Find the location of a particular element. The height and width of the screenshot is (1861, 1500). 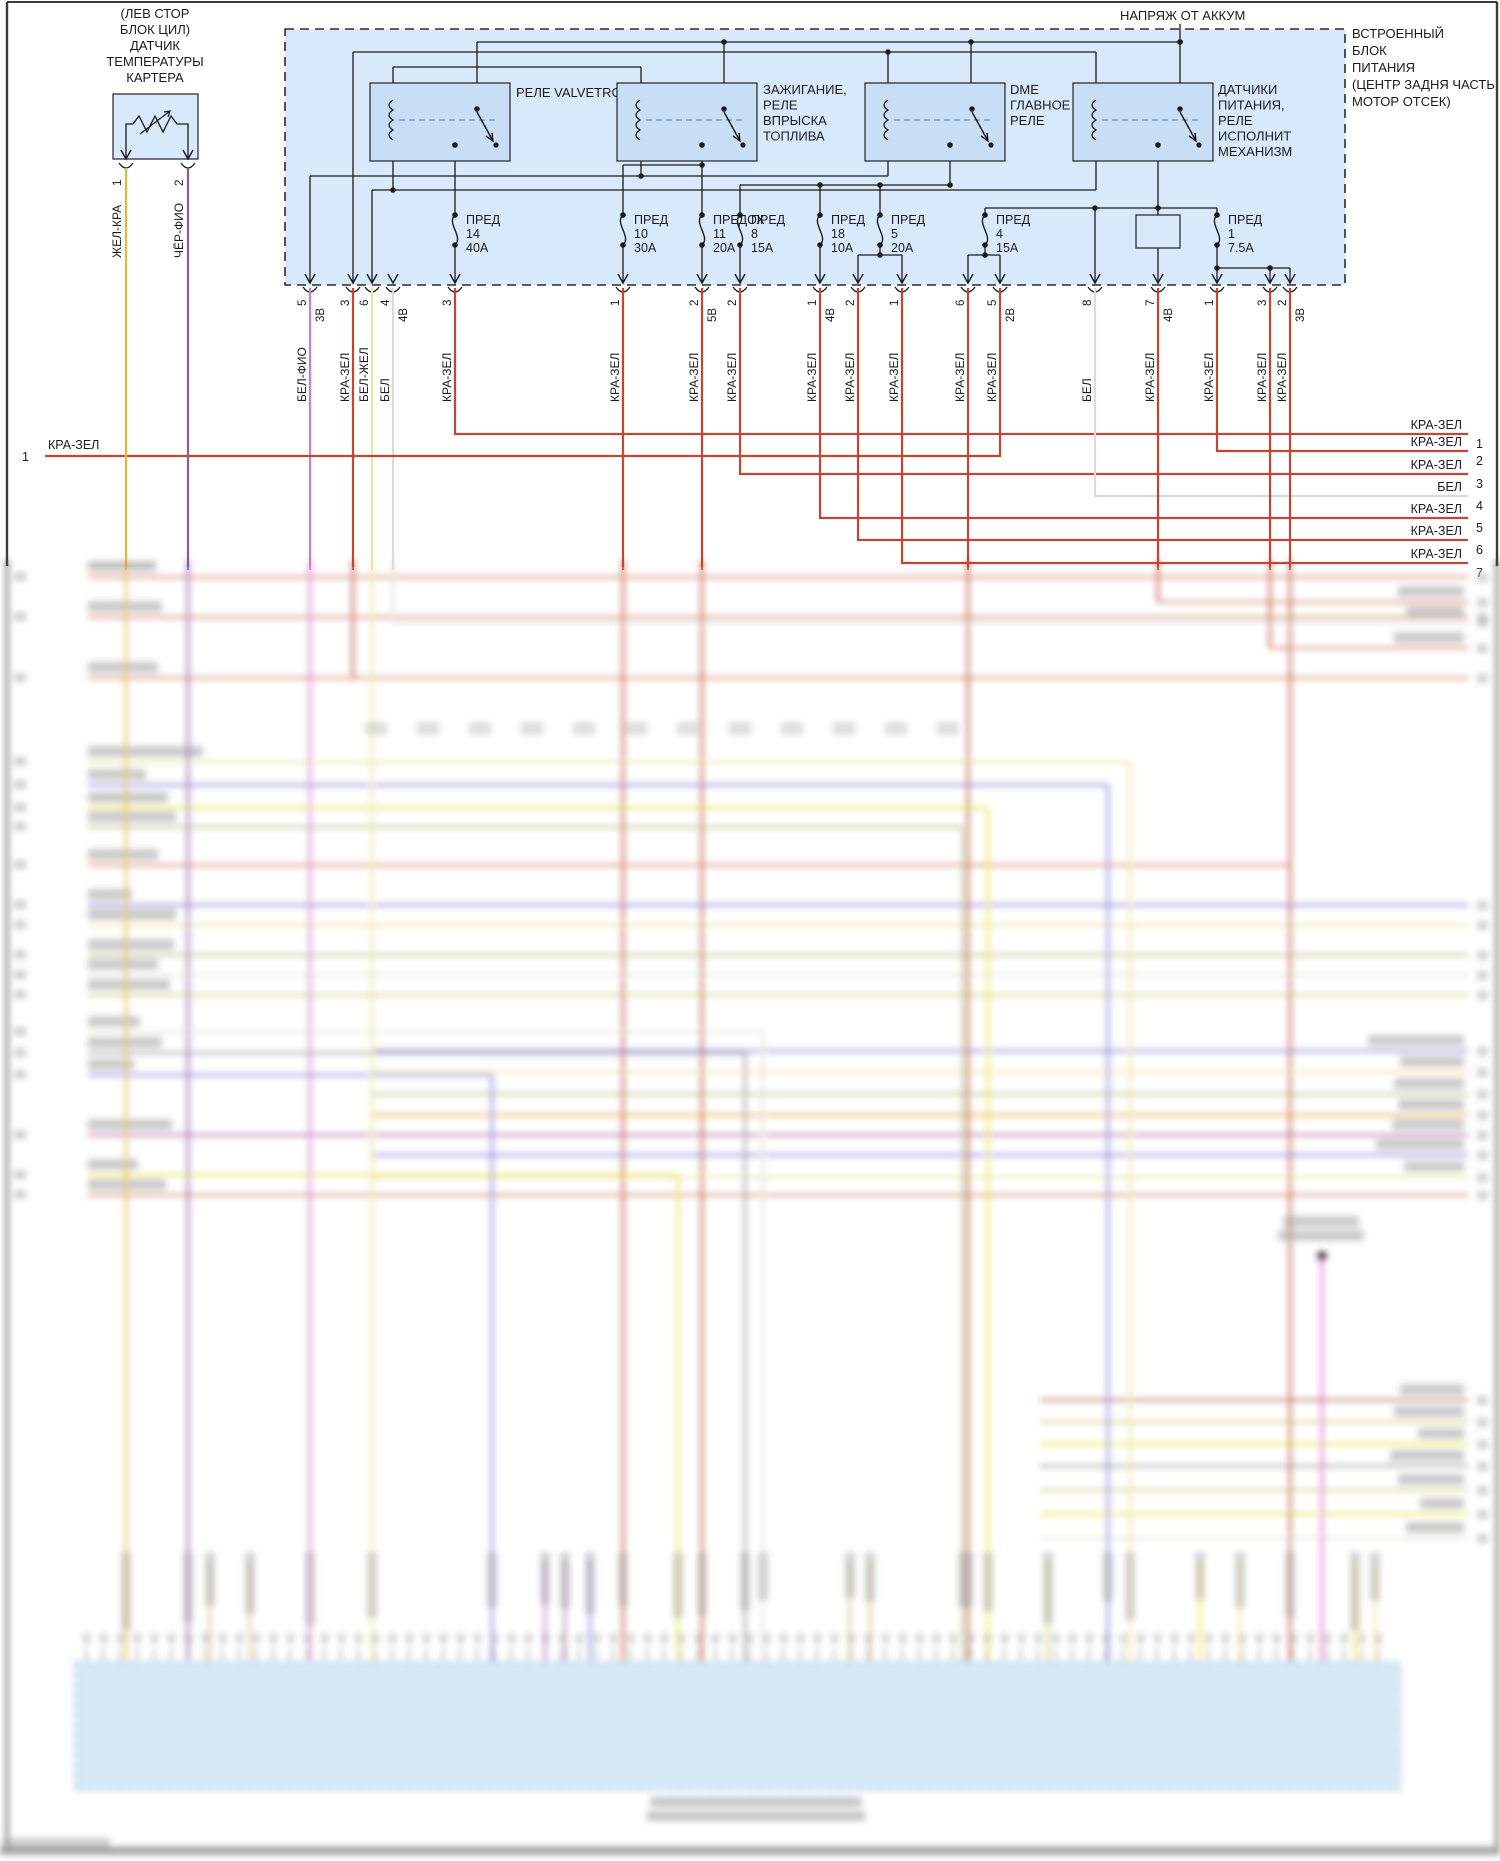

connector-bracket-icon is located at coordinates (188, 165).